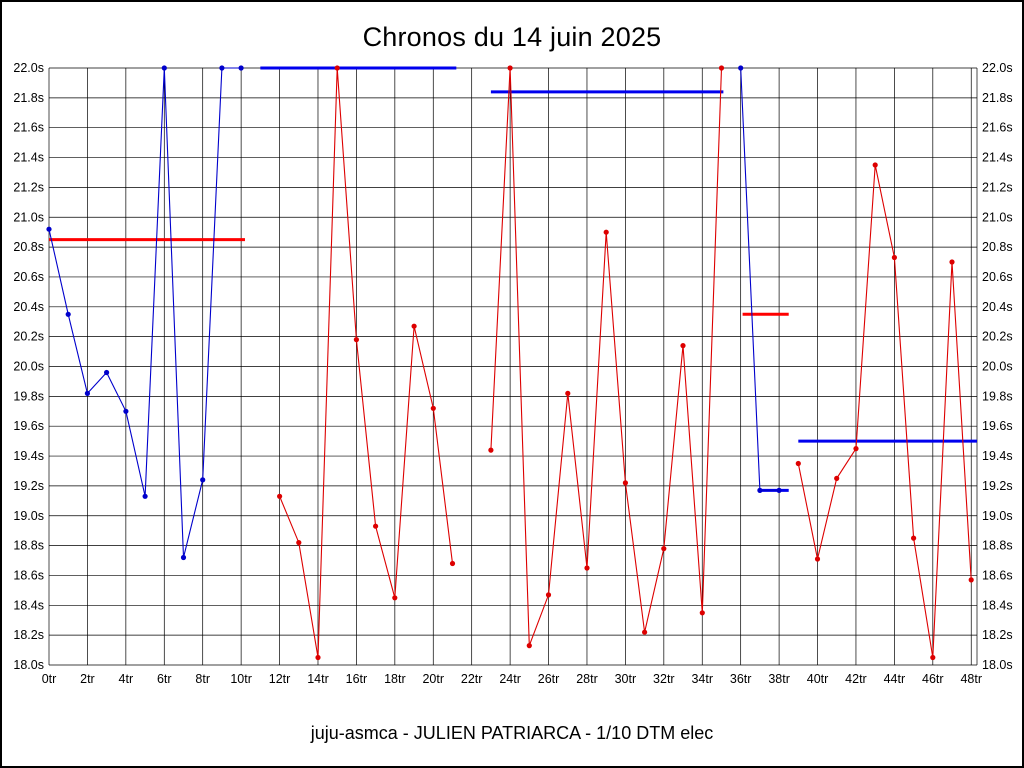 The image size is (1024, 768). Describe the element at coordinates (997, 426) in the screenshot. I see `y-tick-label-right: 19.6s` at that location.